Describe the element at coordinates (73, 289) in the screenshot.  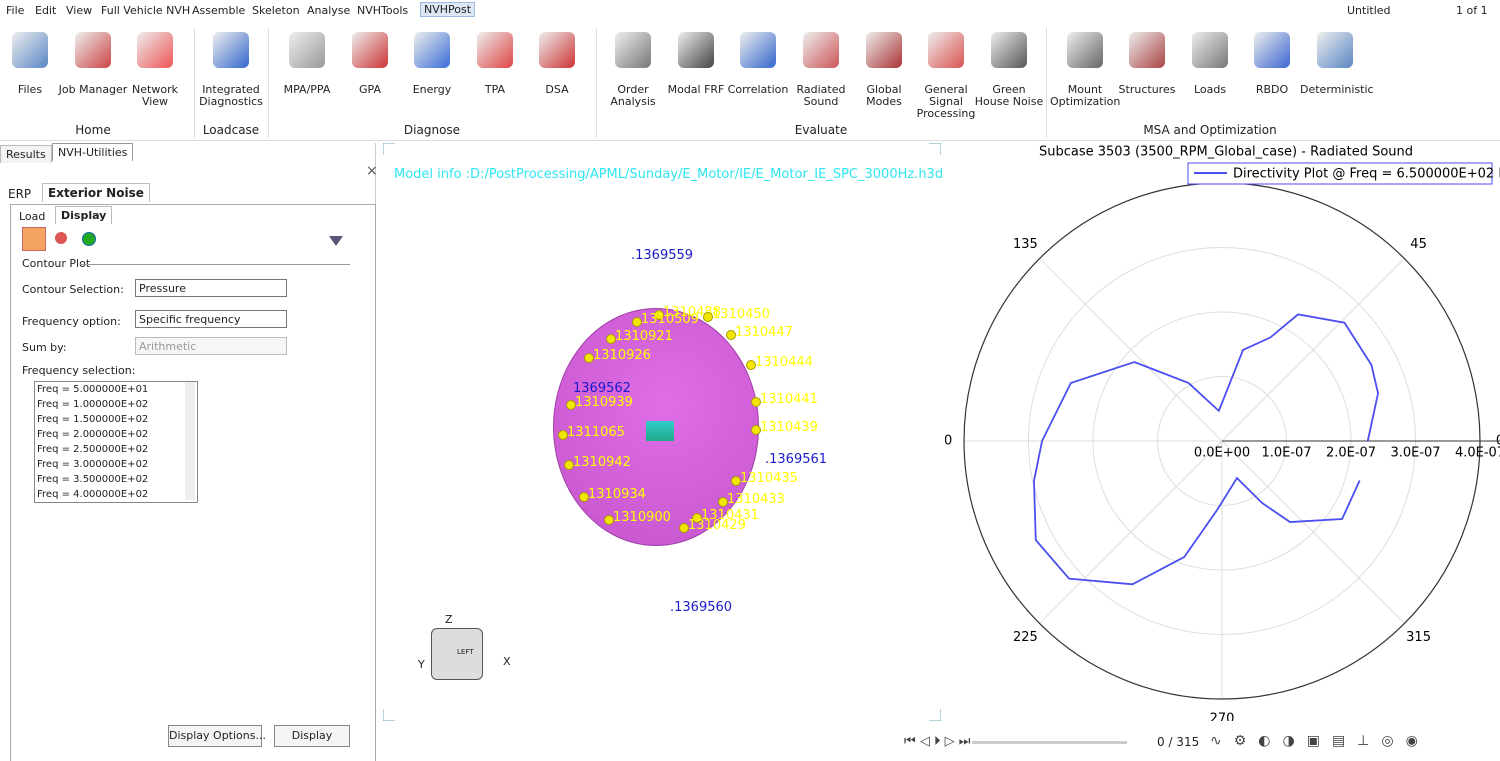
I see `field-label: Contour Selection:` at that location.